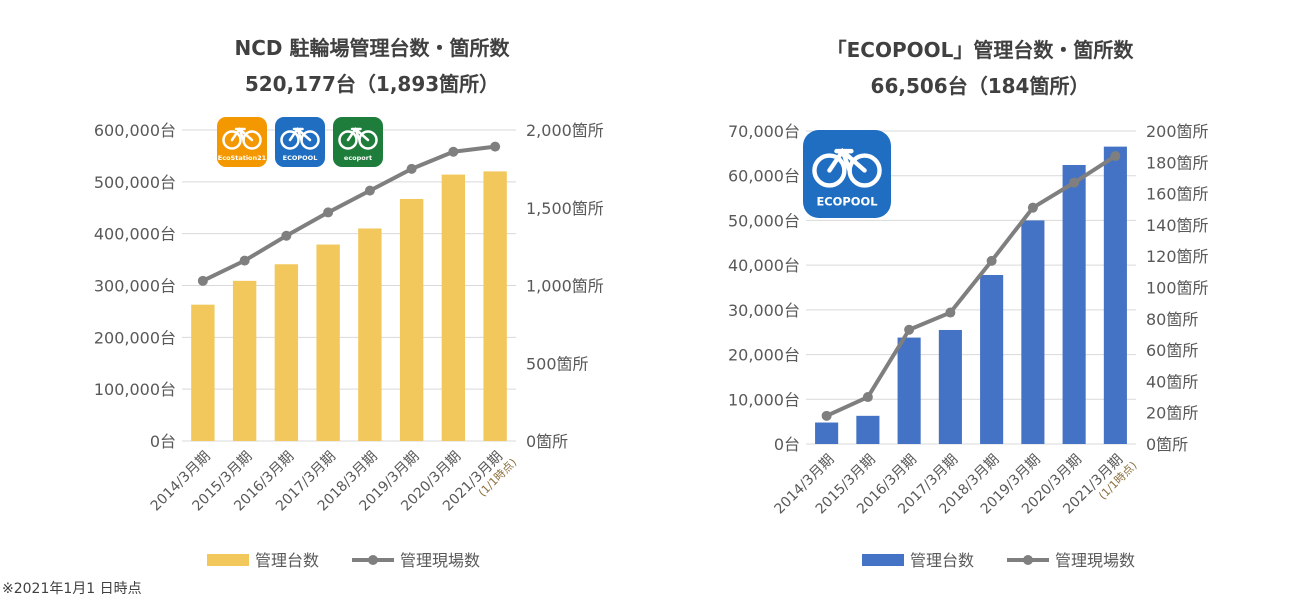 The width and height of the screenshot is (1292, 603). What do you see at coordinates (764, 131) in the screenshot?
I see `left-tick-label: 70,000台` at bounding box center [764, 131].